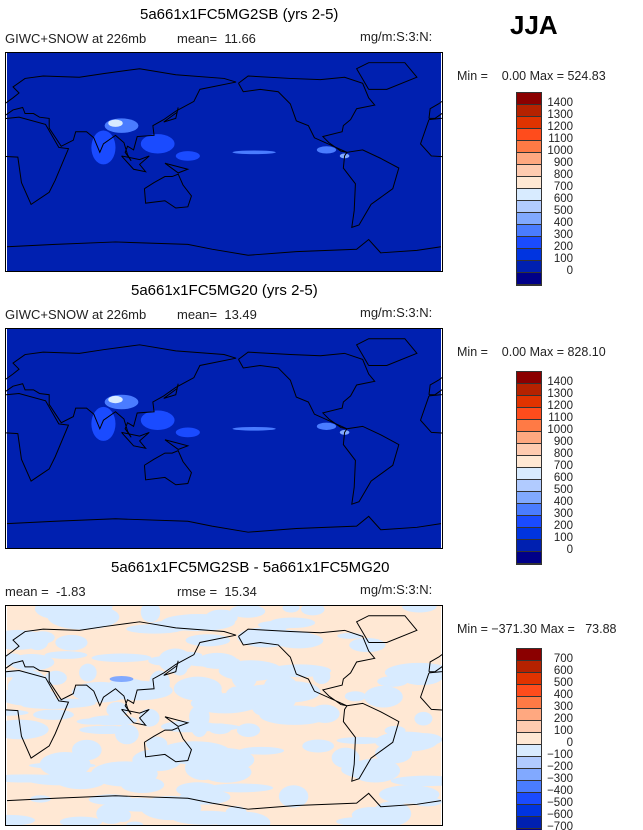 The height and width of the screenshot is (830, 643). What do you see at coordinates (560, 803) in the screenshot?
I see `colorbar-tick-label: −500` at bounding box center [560, 803].